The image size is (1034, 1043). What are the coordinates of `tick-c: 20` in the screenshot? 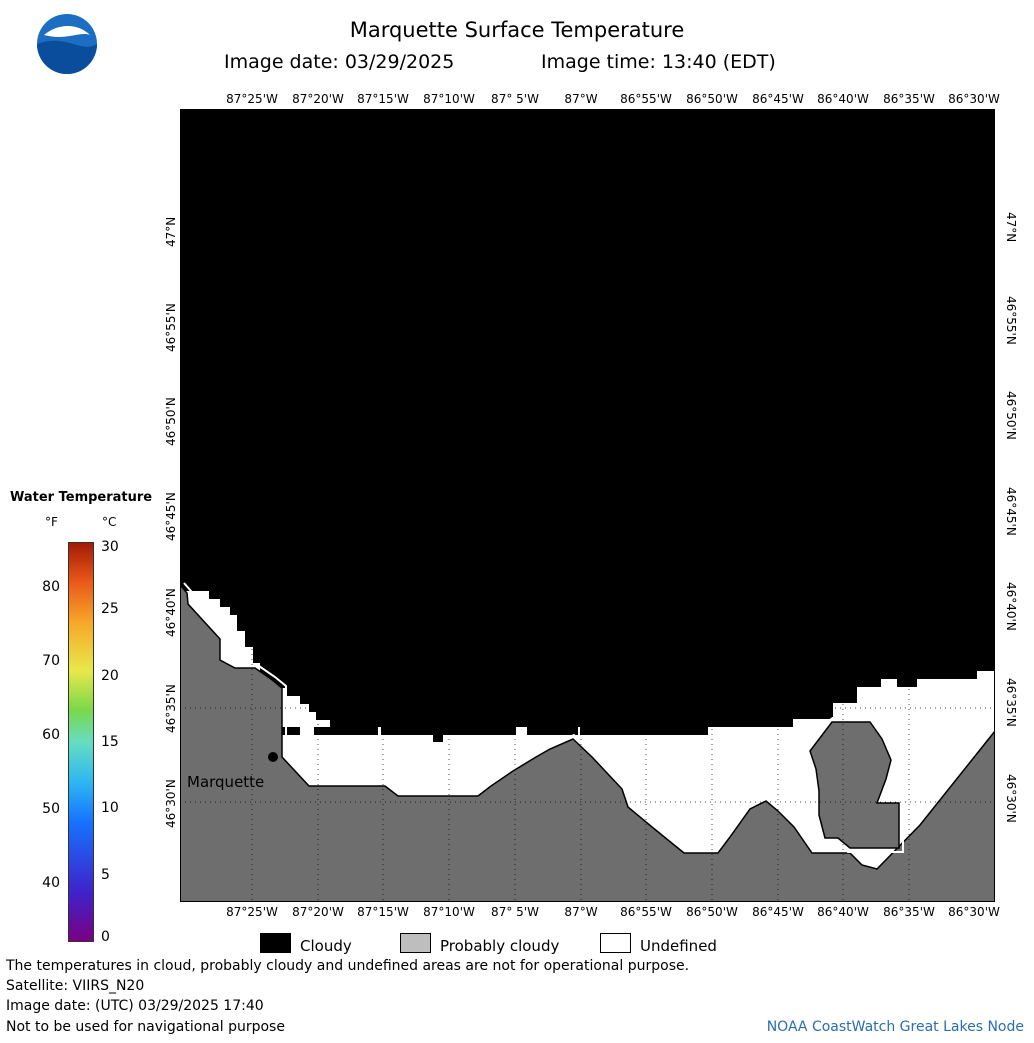 It's located at (110, 676).